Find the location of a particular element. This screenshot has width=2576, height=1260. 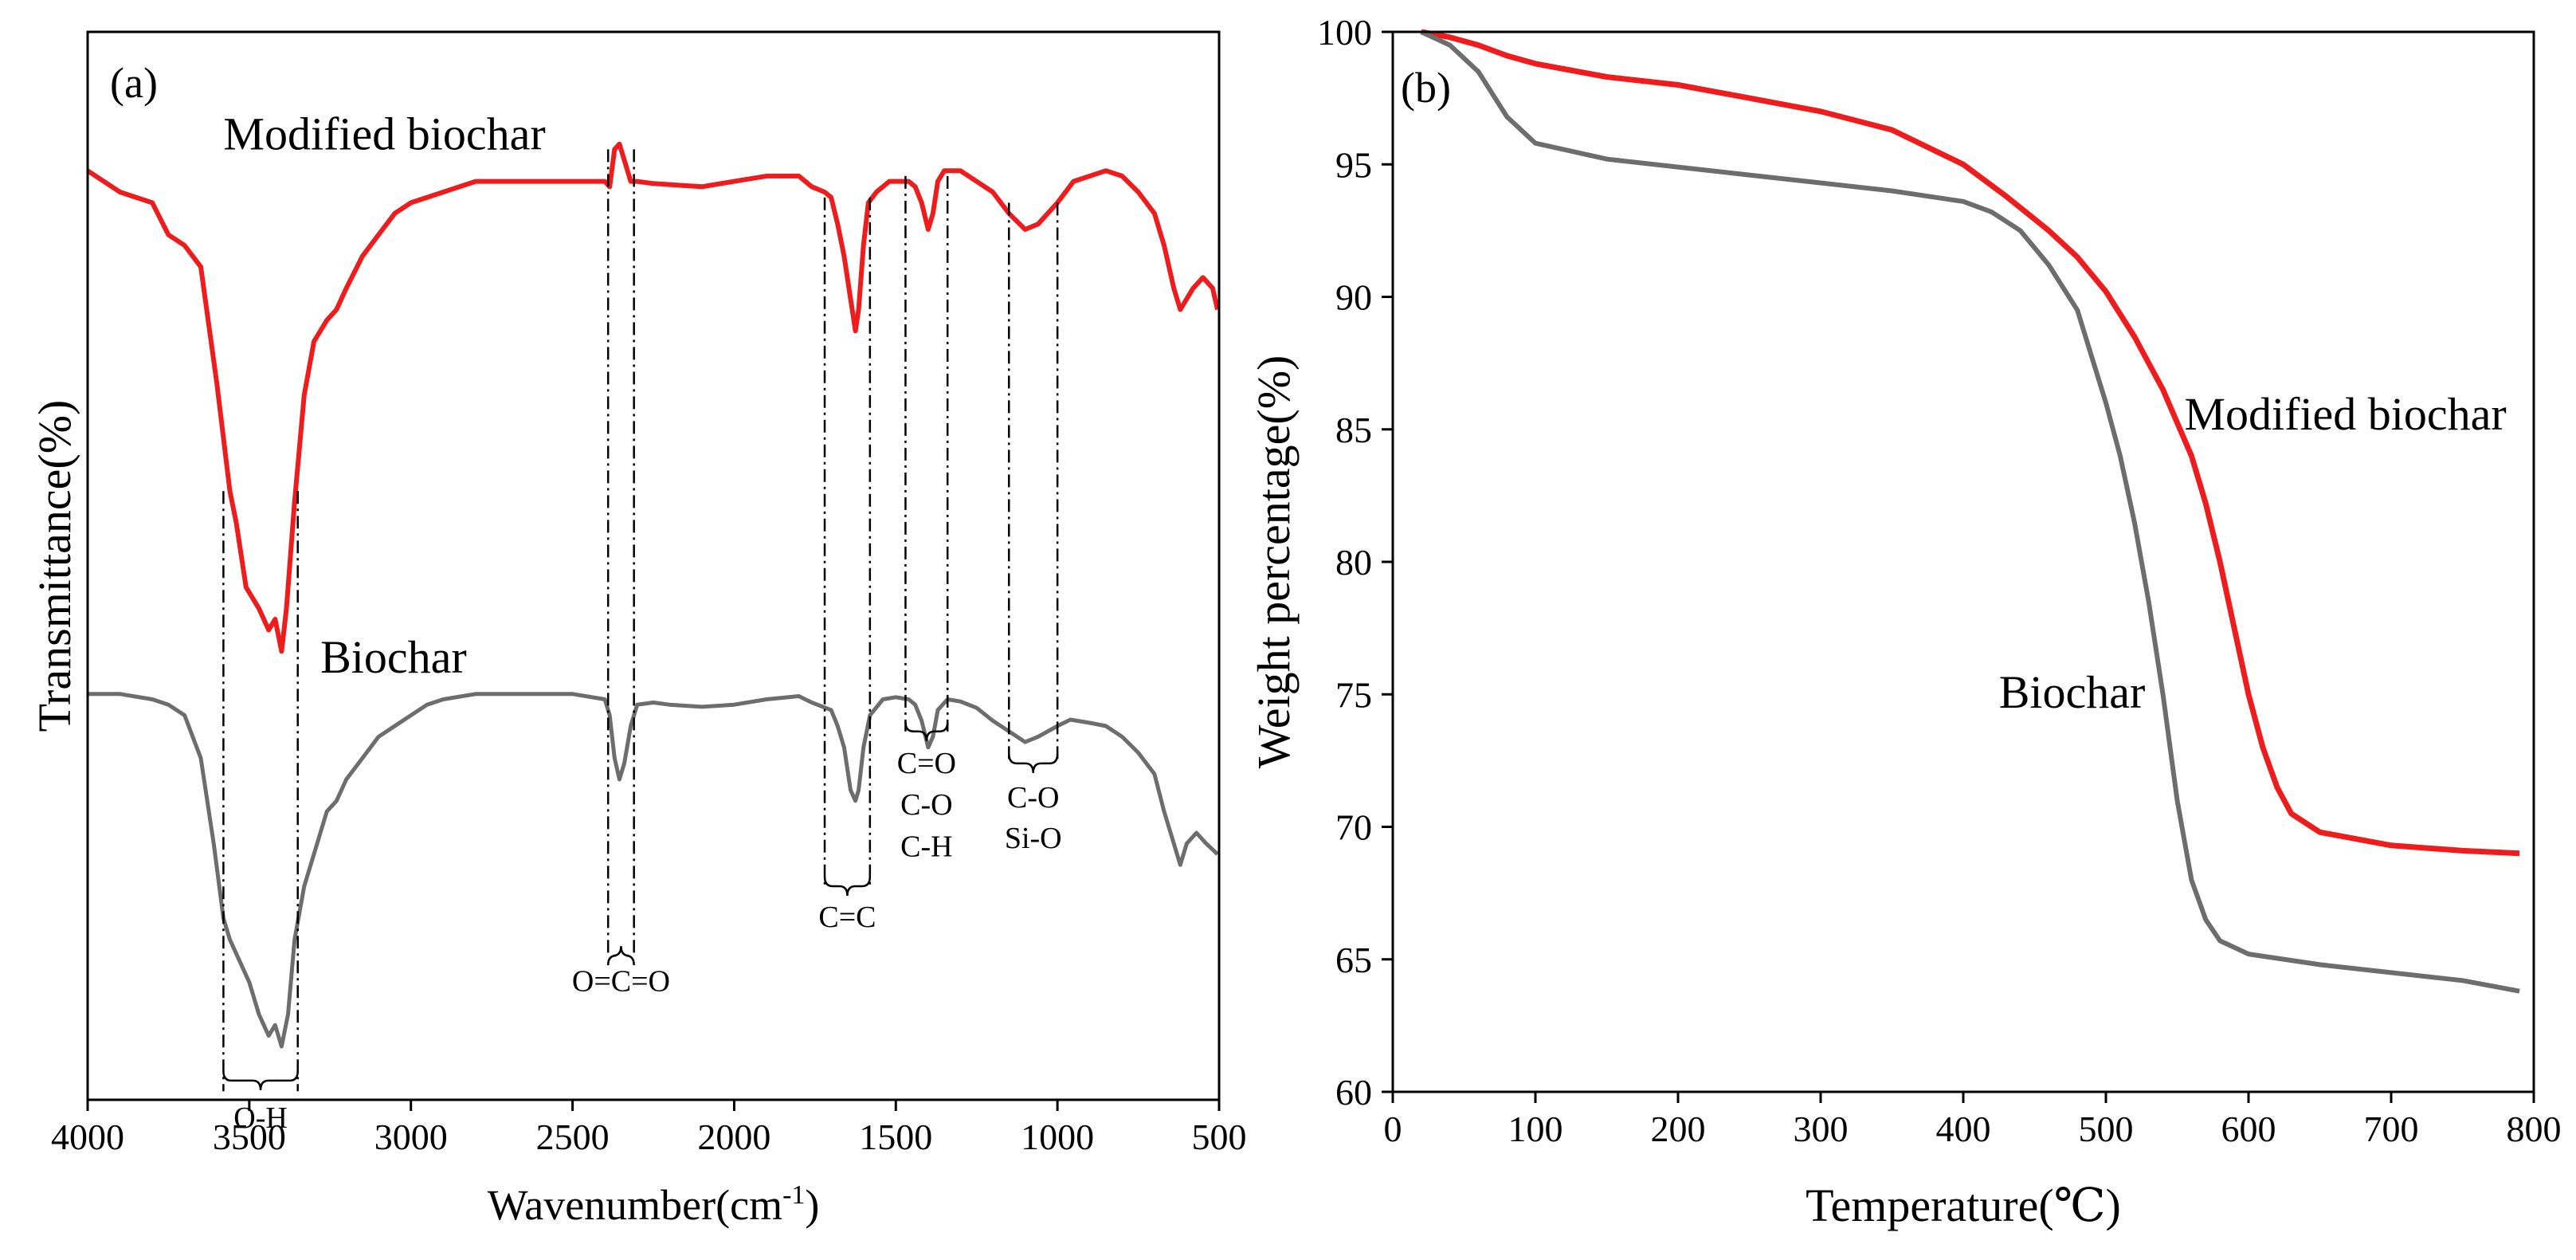

ftir-x-tick-label: 2500 is located at coordinates (573, 1137).